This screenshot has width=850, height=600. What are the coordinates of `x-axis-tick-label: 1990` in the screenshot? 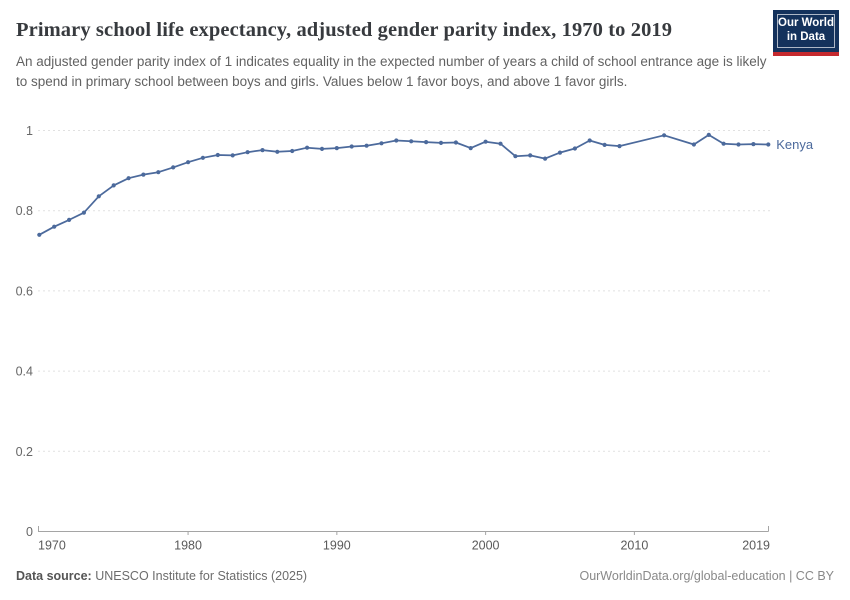 It's located at (337, 546).